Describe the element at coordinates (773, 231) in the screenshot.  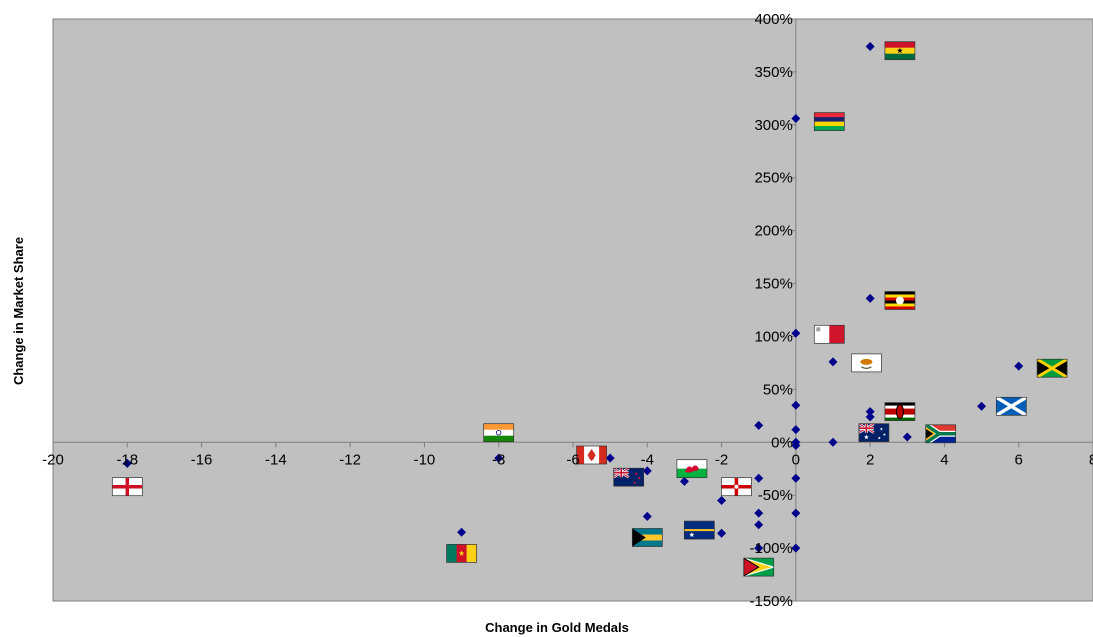
I see `y-tick-label: 200%` at that location.